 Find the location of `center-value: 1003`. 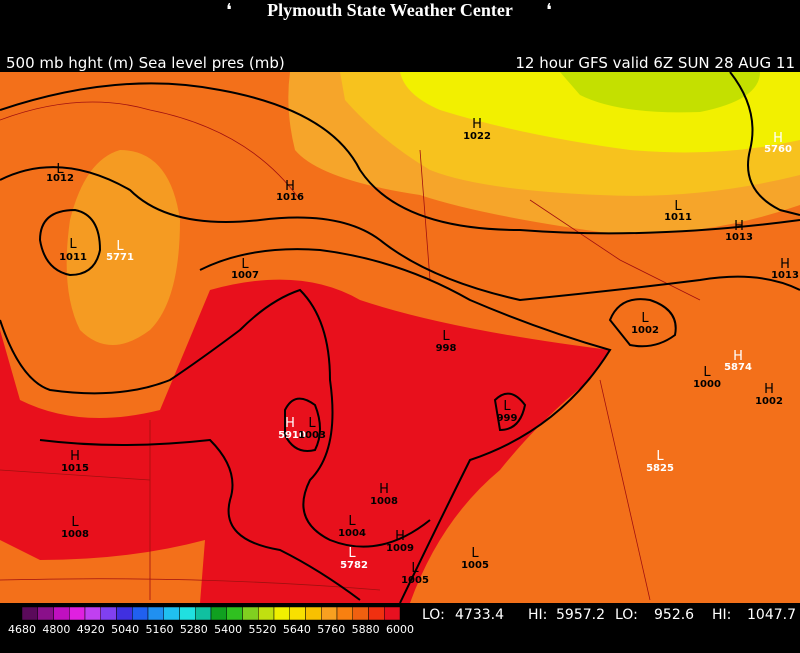

center-value: 1003 is located at coordinates (312, 435).